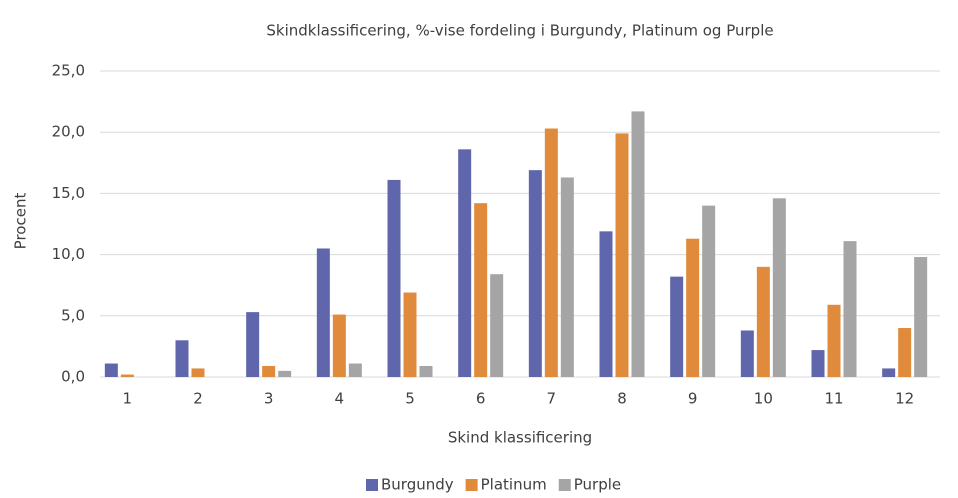 The height and width of the screenshot is (498, 958). I want to click on x-tick-label: 7, so click(552, 399).